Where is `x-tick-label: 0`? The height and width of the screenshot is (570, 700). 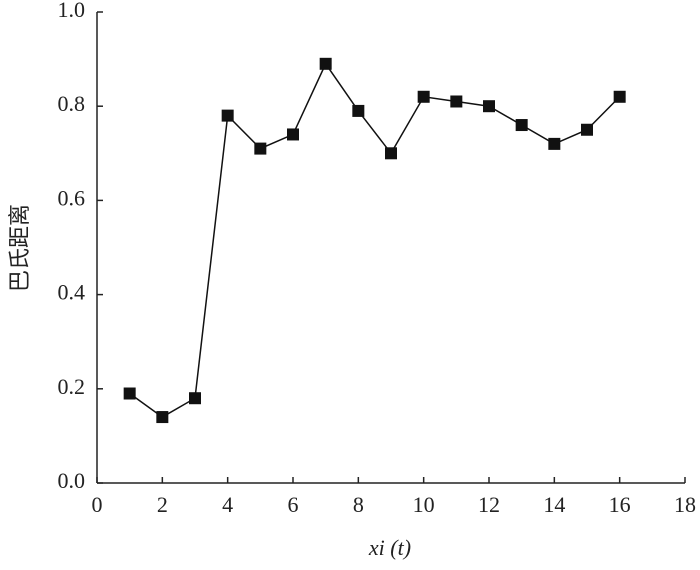
x-tick-label: 0 is located at coordinates (97, 504).